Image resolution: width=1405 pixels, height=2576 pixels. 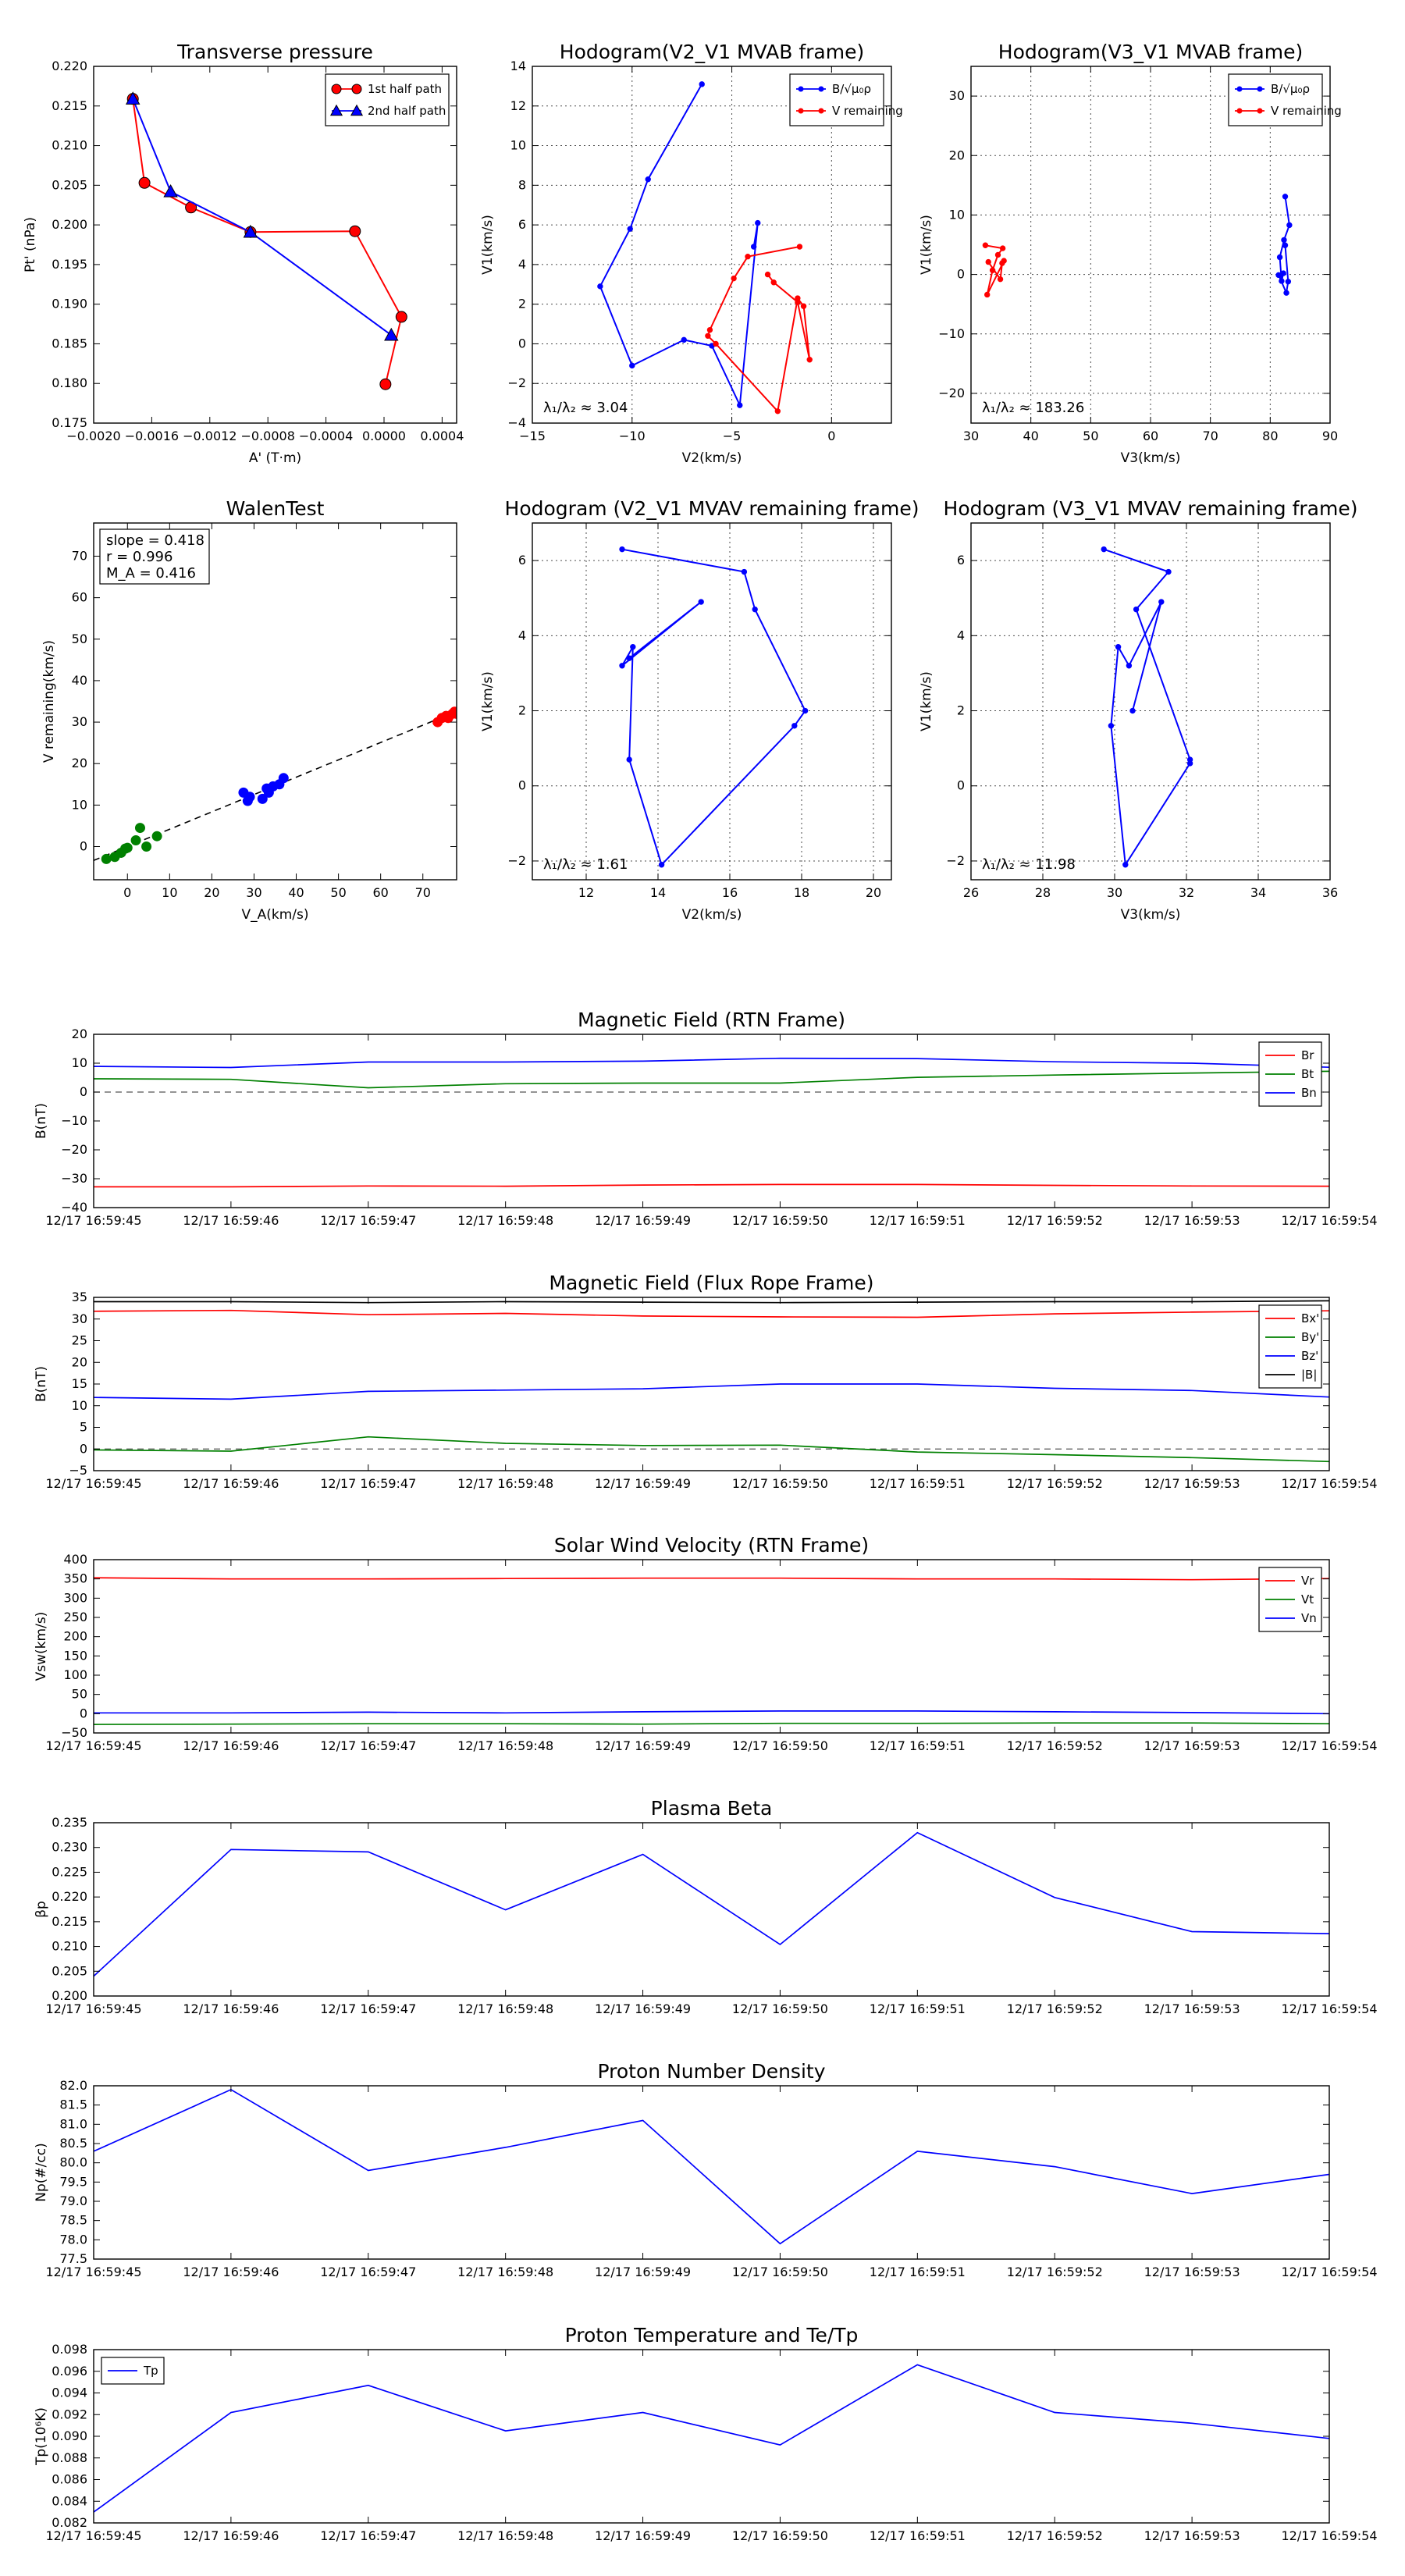 What do you see at coordinates (41, 1384) in the screenshot?
I see `y-axis-label: B(nT)` at bounding box center [41, 1384].